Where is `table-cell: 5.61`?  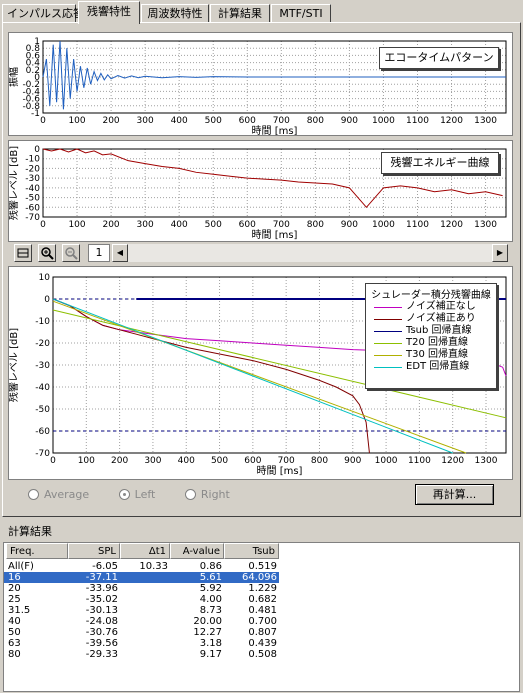 table-cell: 5.61 is located at coordinates (210, 577).